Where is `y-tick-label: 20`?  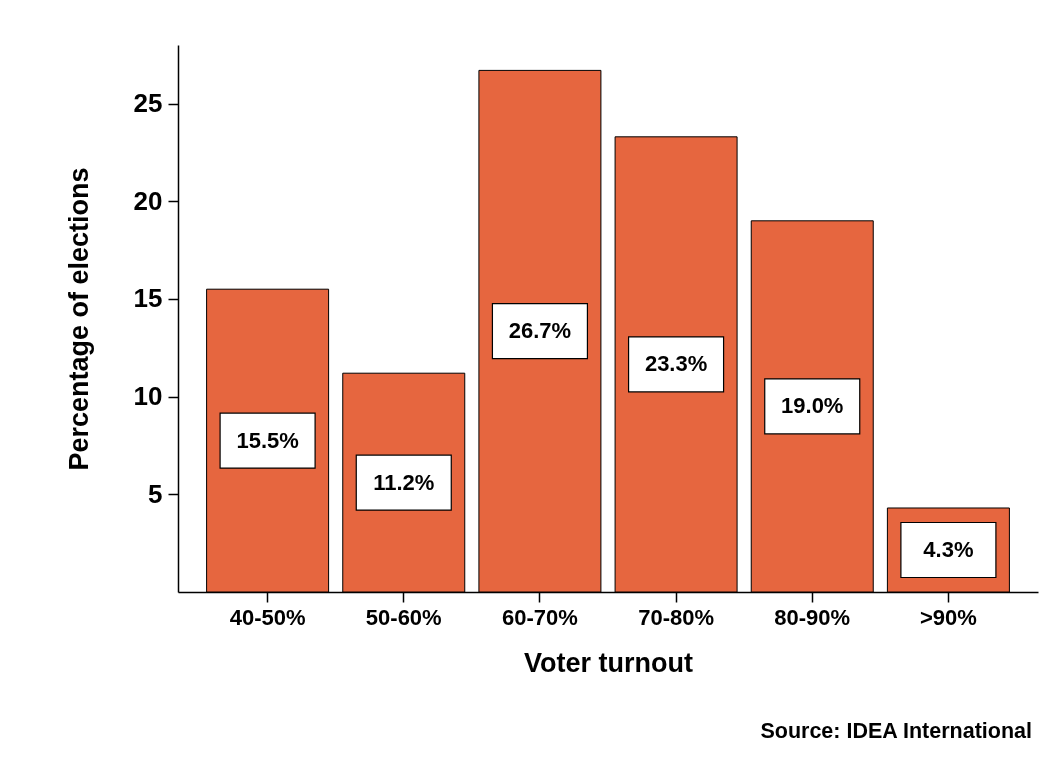
y-tick-label: 20 is located at coordinates (148, 200).